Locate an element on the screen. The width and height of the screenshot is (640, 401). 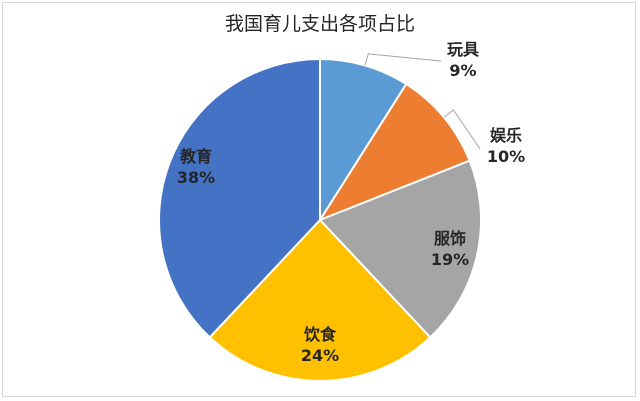
slice-percent-2: 10% is located at coordinates (506, 156).